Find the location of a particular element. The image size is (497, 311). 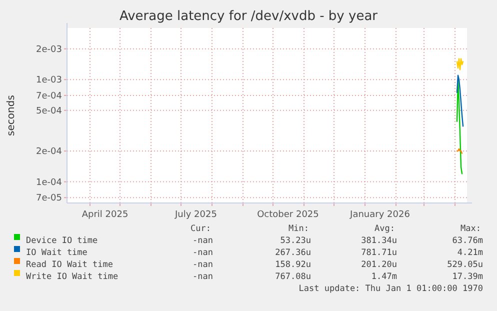

text: Max: is located at coordinates (470, 229).